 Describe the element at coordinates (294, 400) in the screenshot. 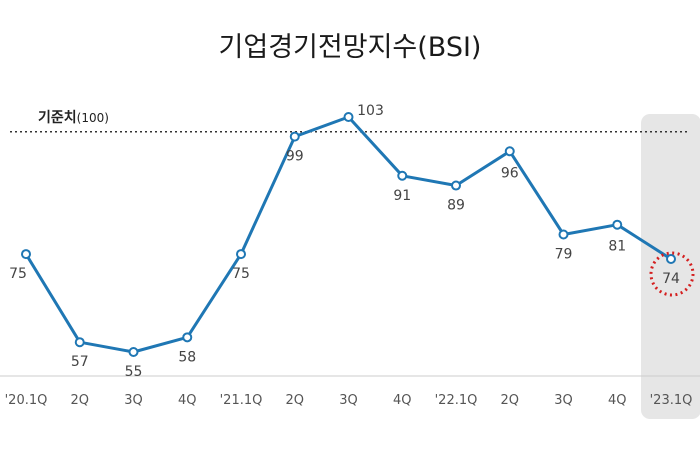

I see `x-tick-label-5: 2Q` at that location.